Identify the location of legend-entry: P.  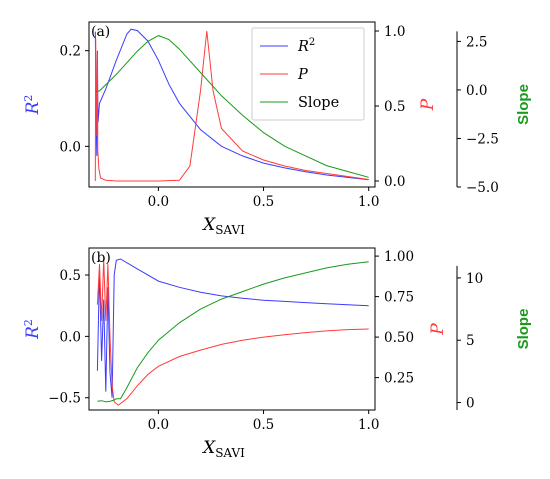
(302, 75).